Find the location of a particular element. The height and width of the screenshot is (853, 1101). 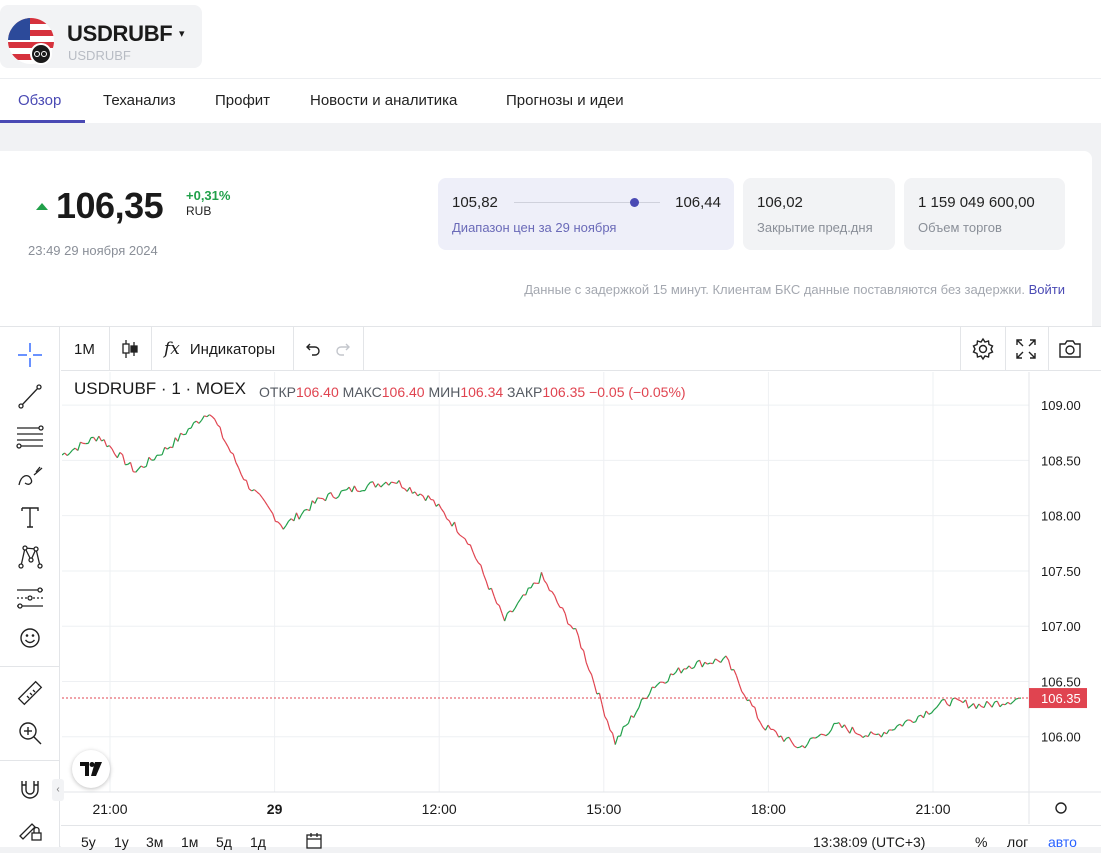

quote-timestamp: 23:49 29 ноября 2024 is located at coordinates (93, 250).